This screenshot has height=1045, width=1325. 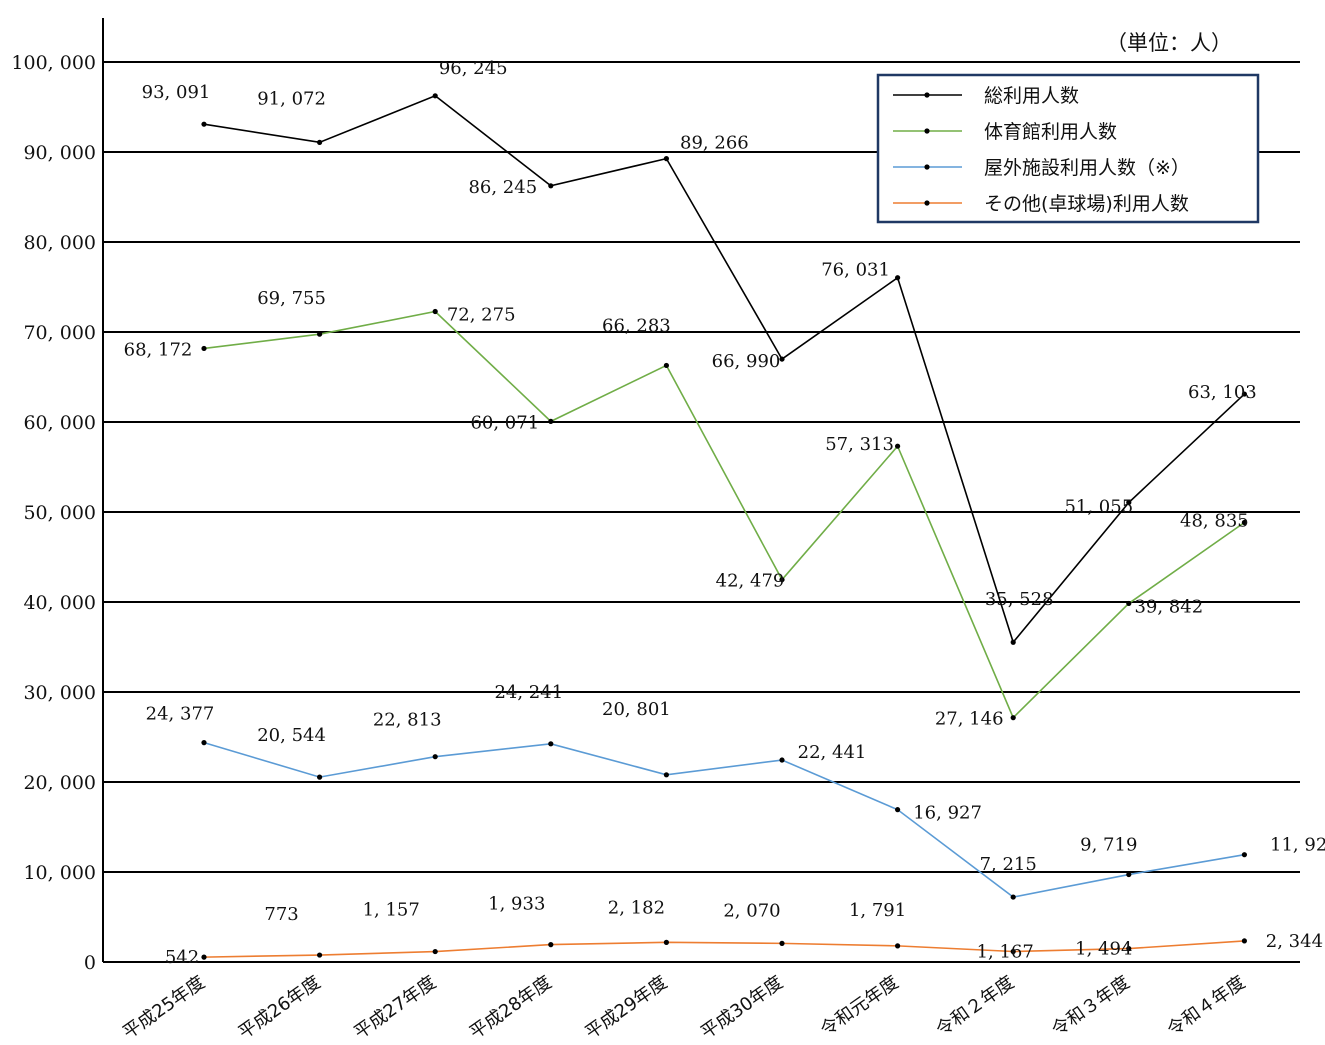 What do you see at coordinates (291, 98) in the screenshot?
I see `data-label: 91, 072` at bounding box center [291, 98].